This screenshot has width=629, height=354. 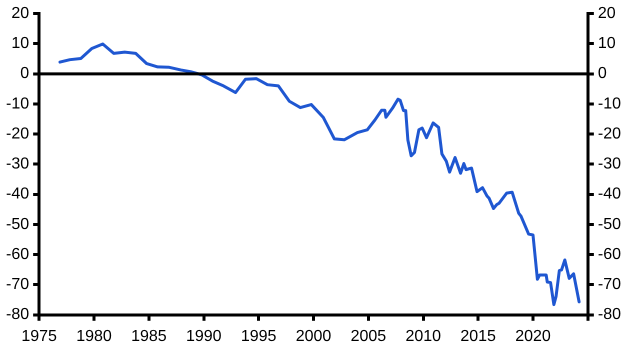 What do you see at coordinates (610, 133) in the screenshot?
I see `y2-tick-label: -20` at bounding box center [610, 133].